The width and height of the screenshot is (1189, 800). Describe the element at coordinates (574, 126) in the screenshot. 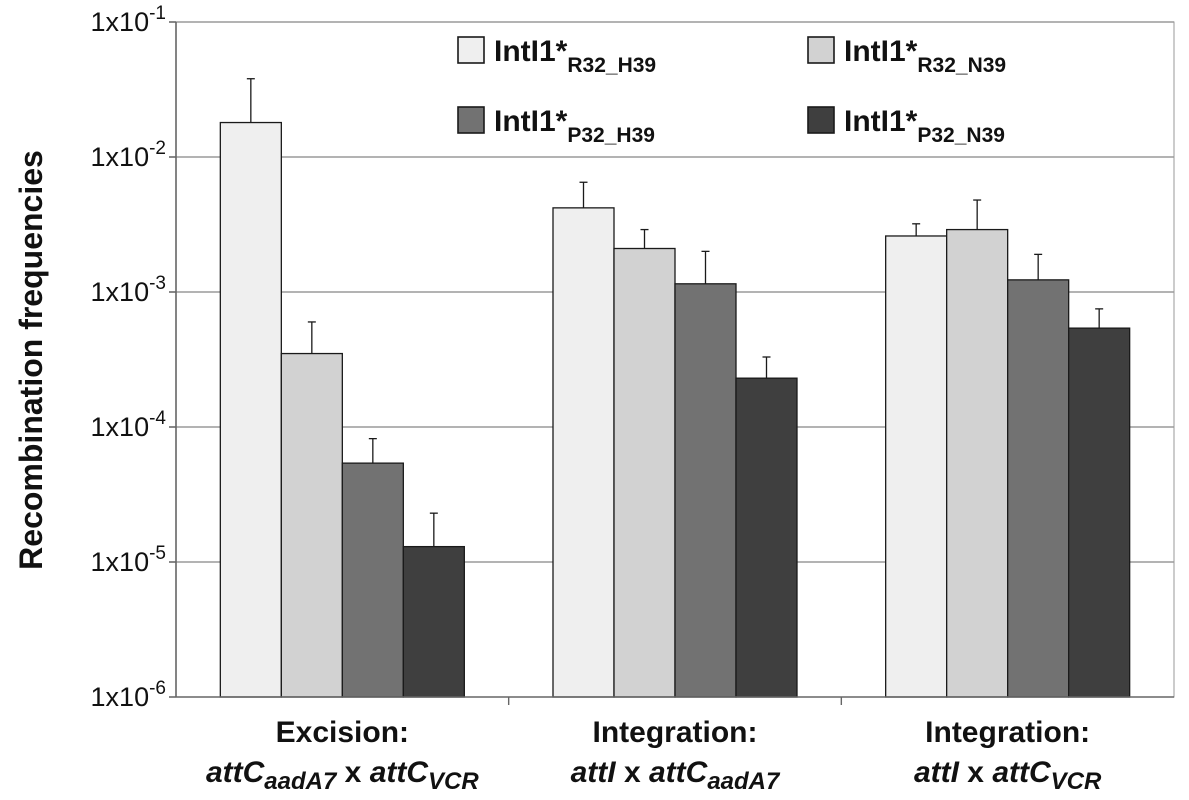

I see `legend-label: IntI1*P32_H39` at that location.